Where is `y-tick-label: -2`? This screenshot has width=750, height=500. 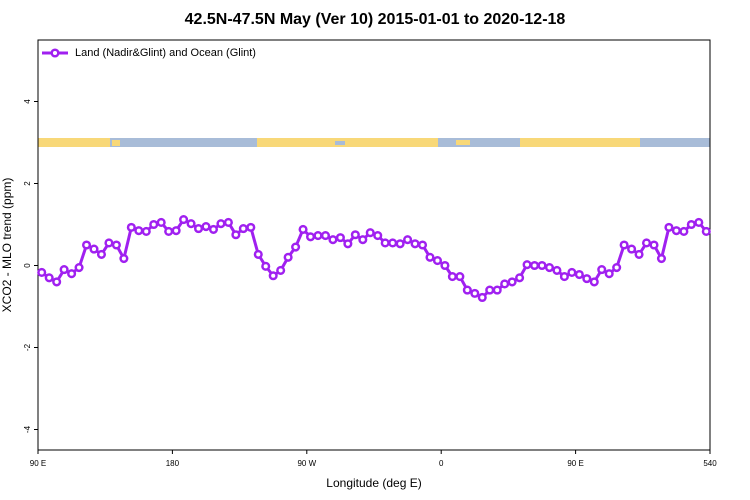 y-tick-label: -2 is located at coordinates (27, 347).